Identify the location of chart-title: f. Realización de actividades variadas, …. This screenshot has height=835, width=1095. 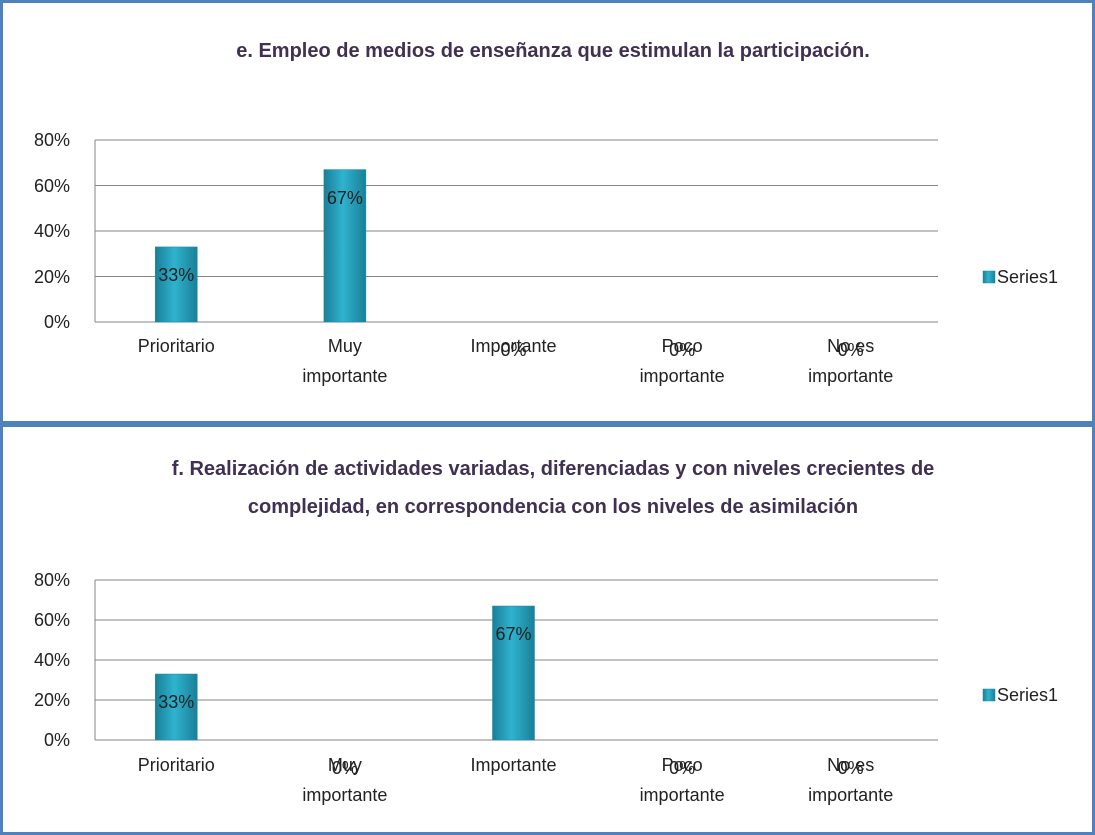
(553, 488).